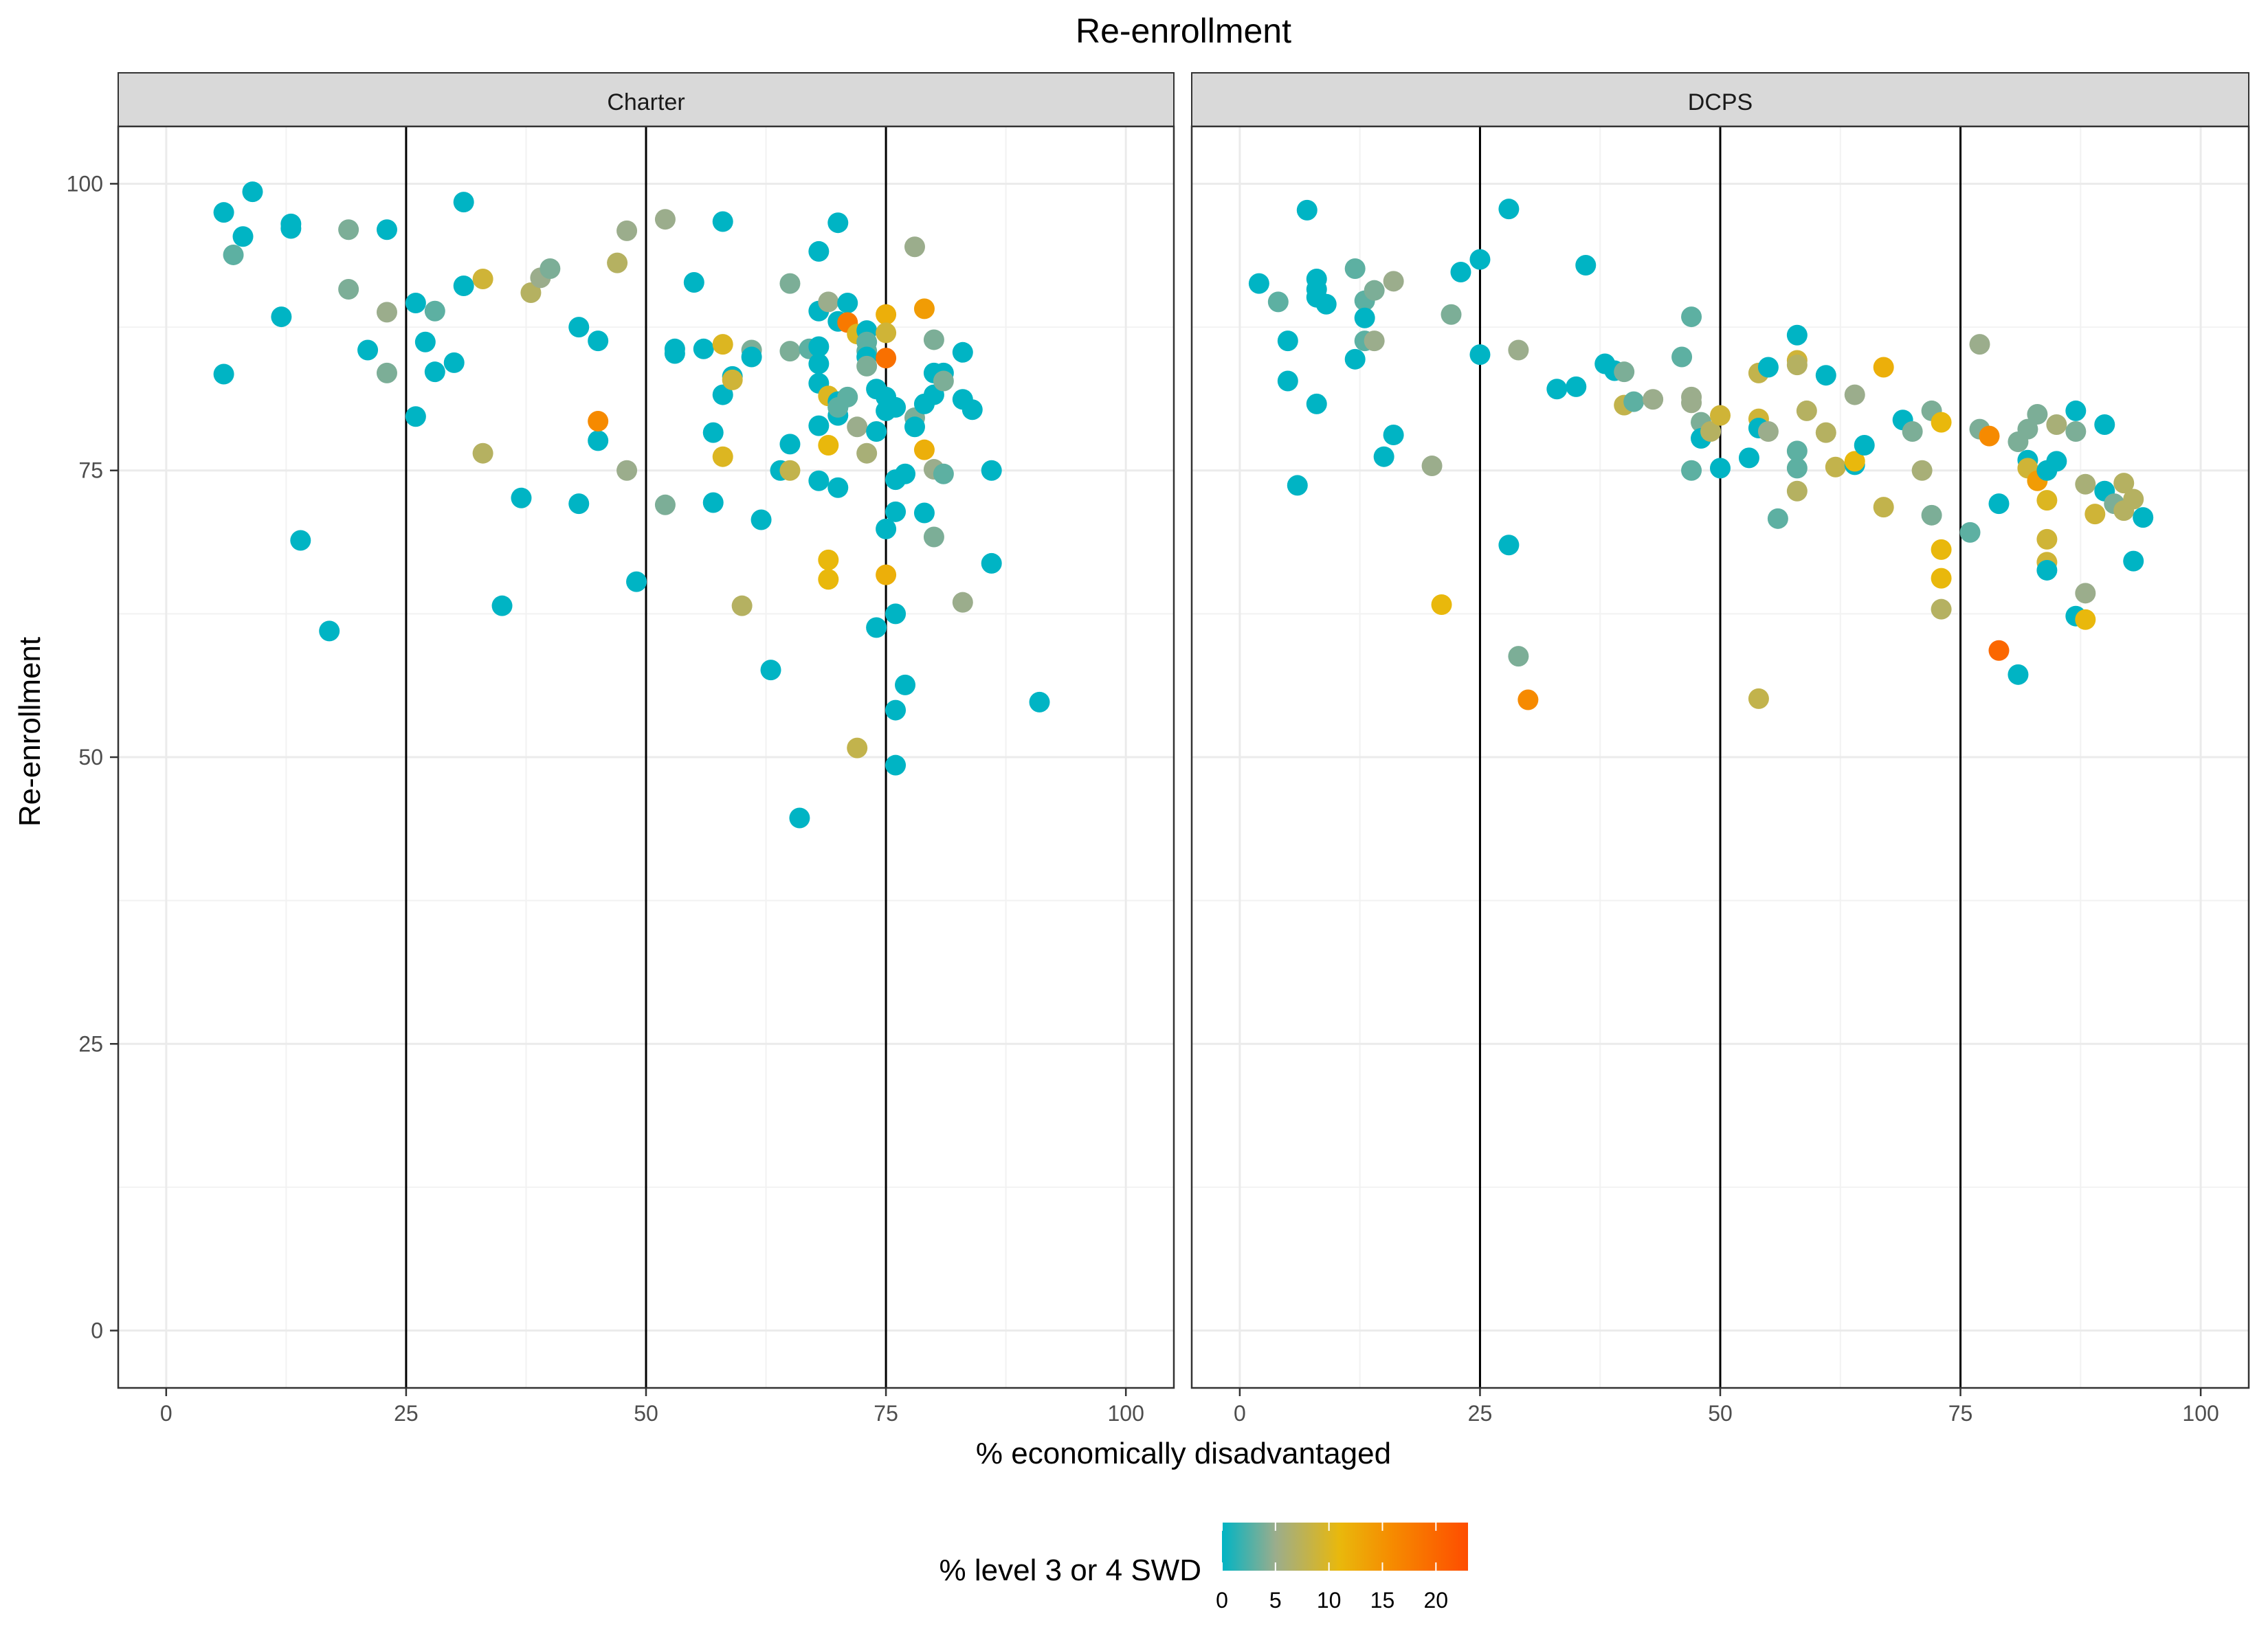 This screenshot has width=2268, height=1649. What do you see at coordinates (1329, 1601) in the screenshot?
I see `legend-tick-label: 10` at bounding box center [1329, 1601].